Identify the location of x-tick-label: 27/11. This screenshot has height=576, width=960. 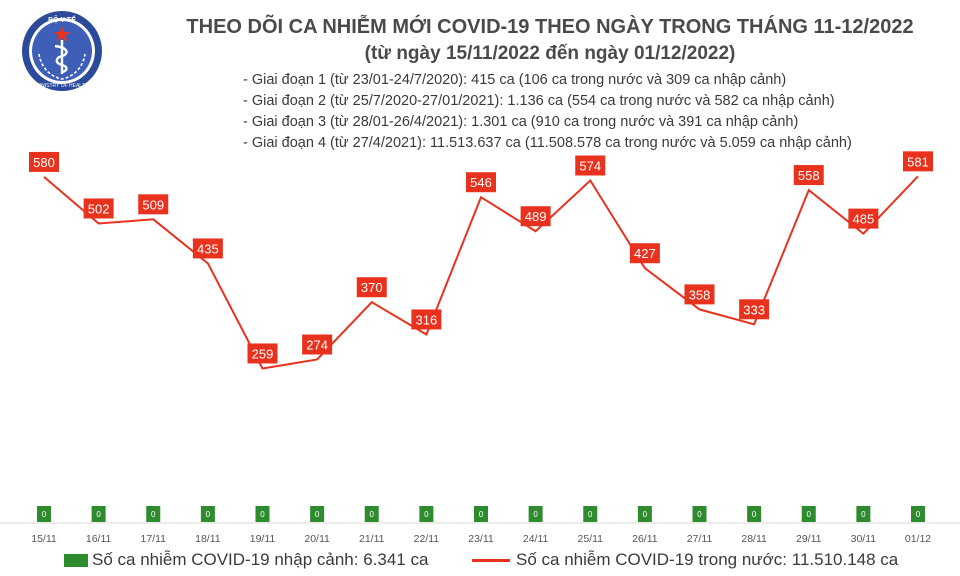
(700, 539).